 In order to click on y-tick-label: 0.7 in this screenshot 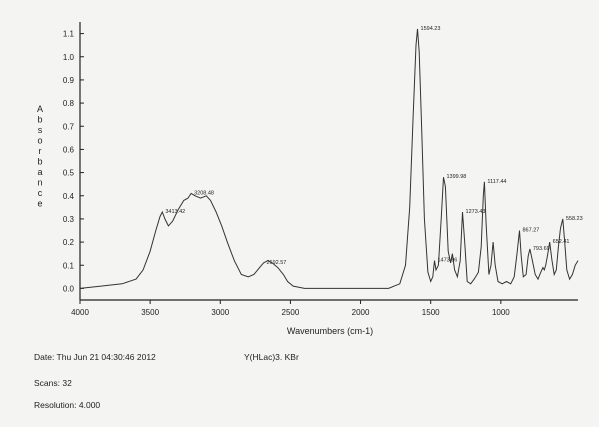, I will do `click(69, 126)`.